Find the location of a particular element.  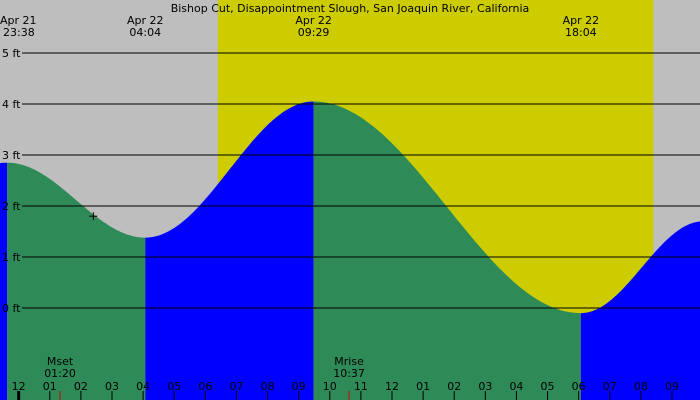

hour-tick-label: 10 is located at coordinates (330, 386).